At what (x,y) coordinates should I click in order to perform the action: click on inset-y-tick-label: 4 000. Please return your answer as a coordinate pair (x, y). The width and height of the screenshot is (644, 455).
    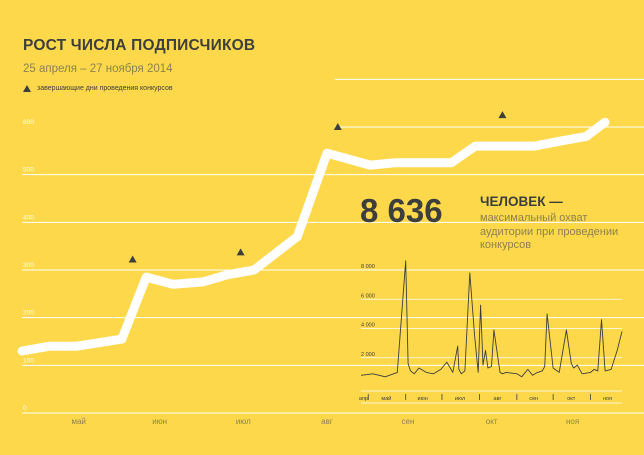
    Looking at the image, I should click on (368, 326).